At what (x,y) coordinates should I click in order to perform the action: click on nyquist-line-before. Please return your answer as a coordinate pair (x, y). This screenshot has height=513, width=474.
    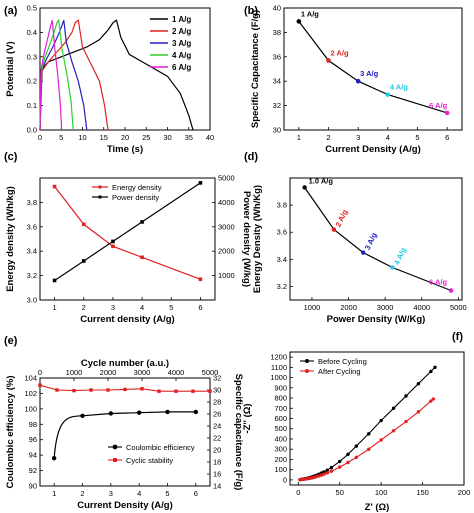
    Looking at the image, I should click on (367, 423).